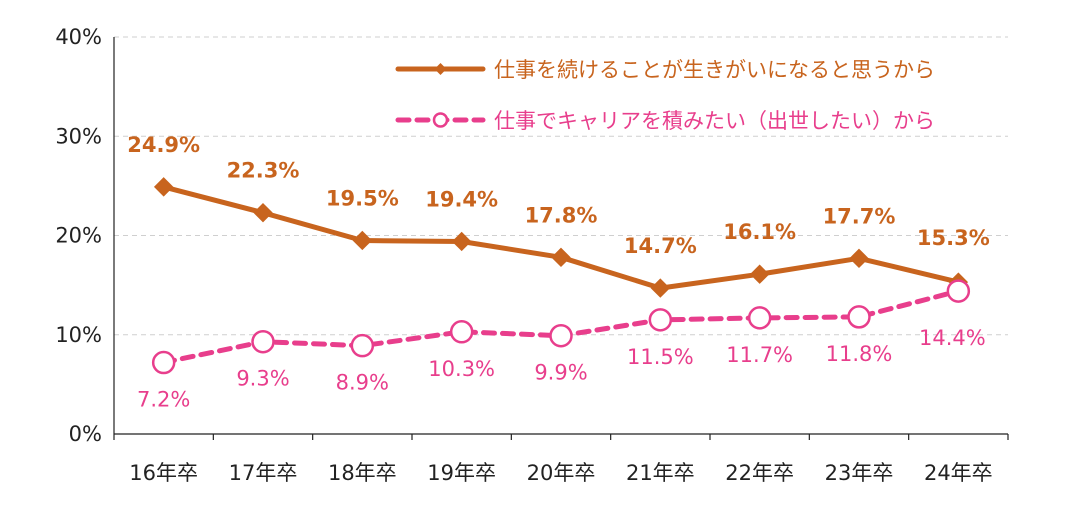  I want to click on x-tick-label: 23年卒, so click(859, 473).